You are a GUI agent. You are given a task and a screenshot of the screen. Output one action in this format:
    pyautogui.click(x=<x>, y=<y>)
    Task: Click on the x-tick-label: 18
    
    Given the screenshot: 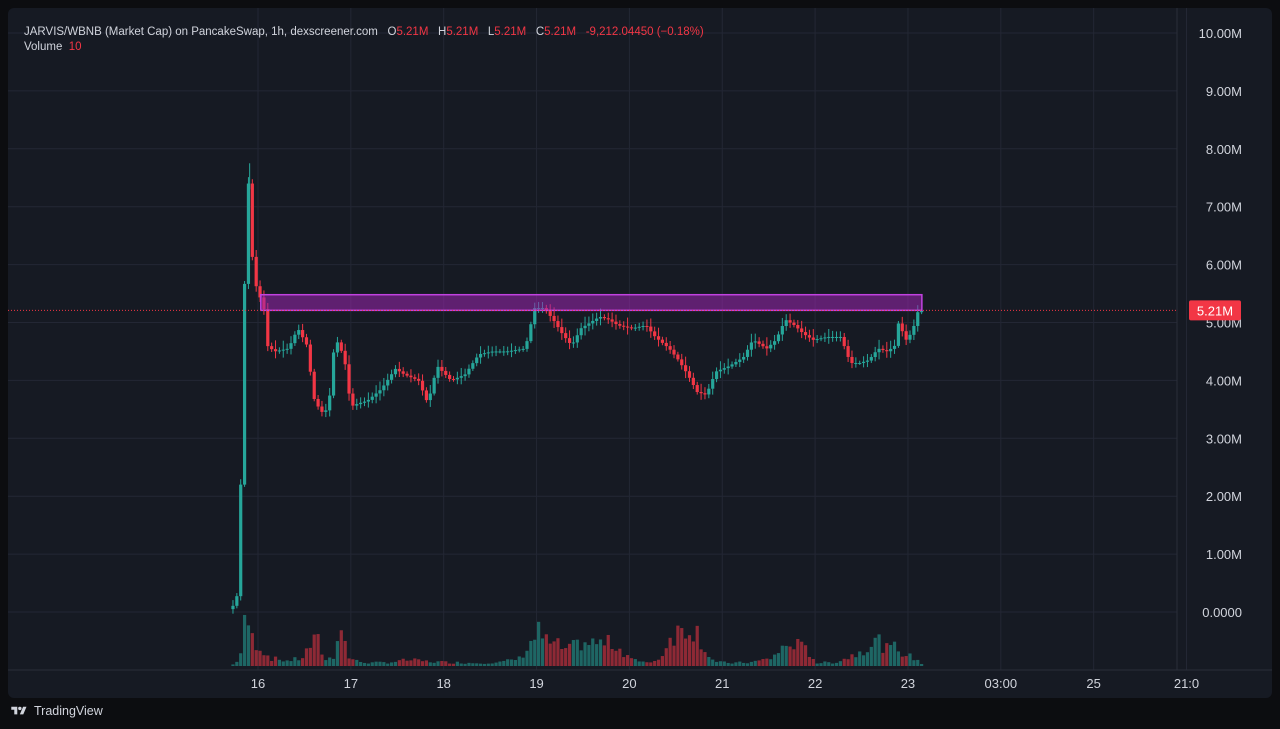 What is the action you would take?
    pyautogui.click(x=443, y=683)
    